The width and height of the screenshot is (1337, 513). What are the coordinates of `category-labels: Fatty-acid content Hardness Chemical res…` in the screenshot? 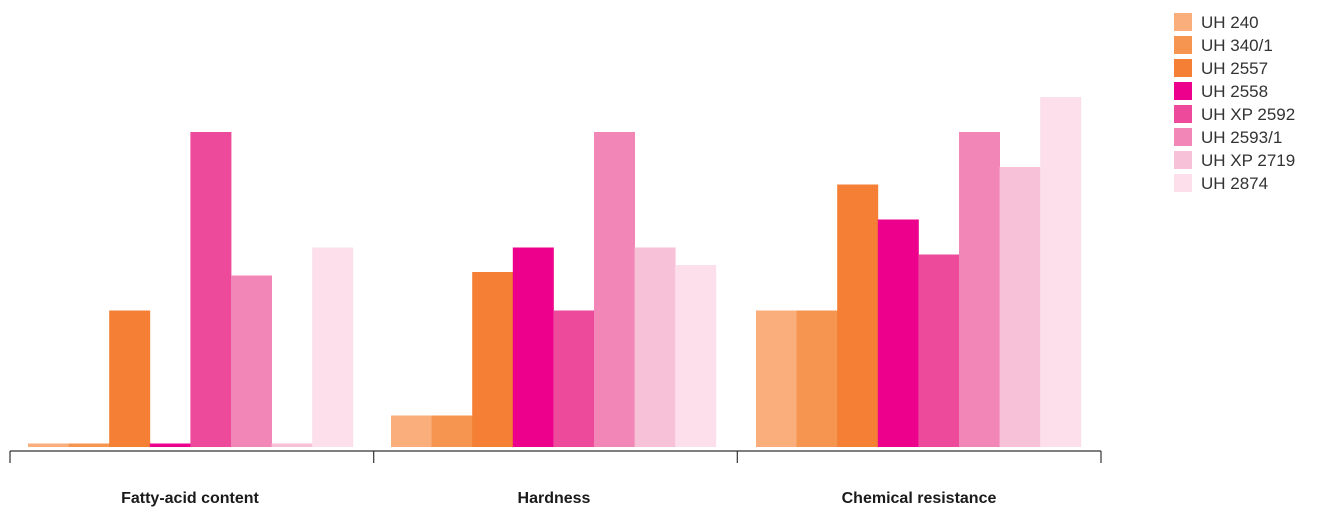 It's located at (558, 498).